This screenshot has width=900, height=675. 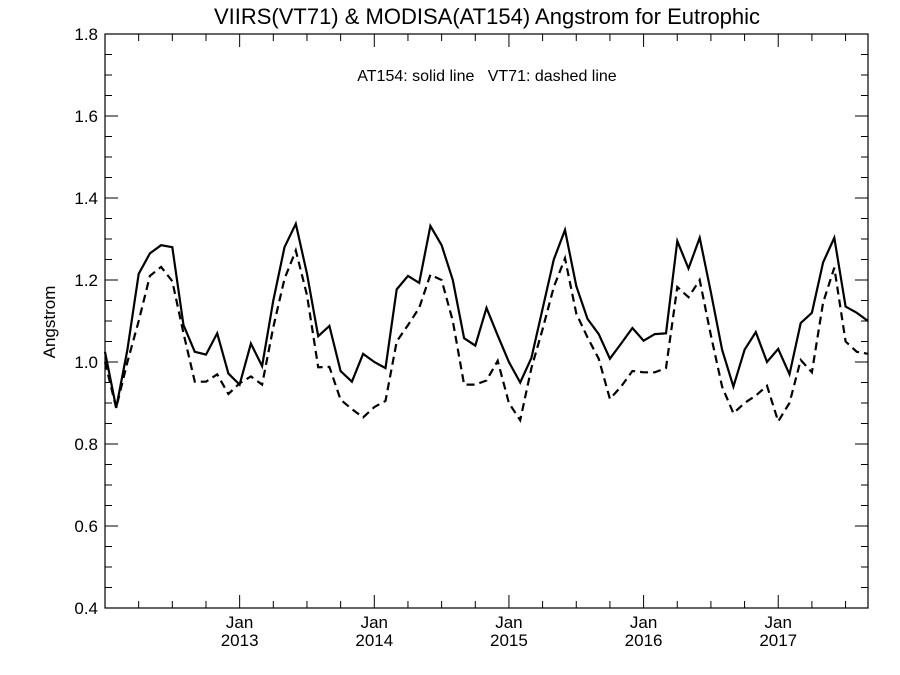 What do you see at coordinates (509, 640) in the screenshot?
I see `x-tick-label-year: 2015` at bounding box center [509, 640].